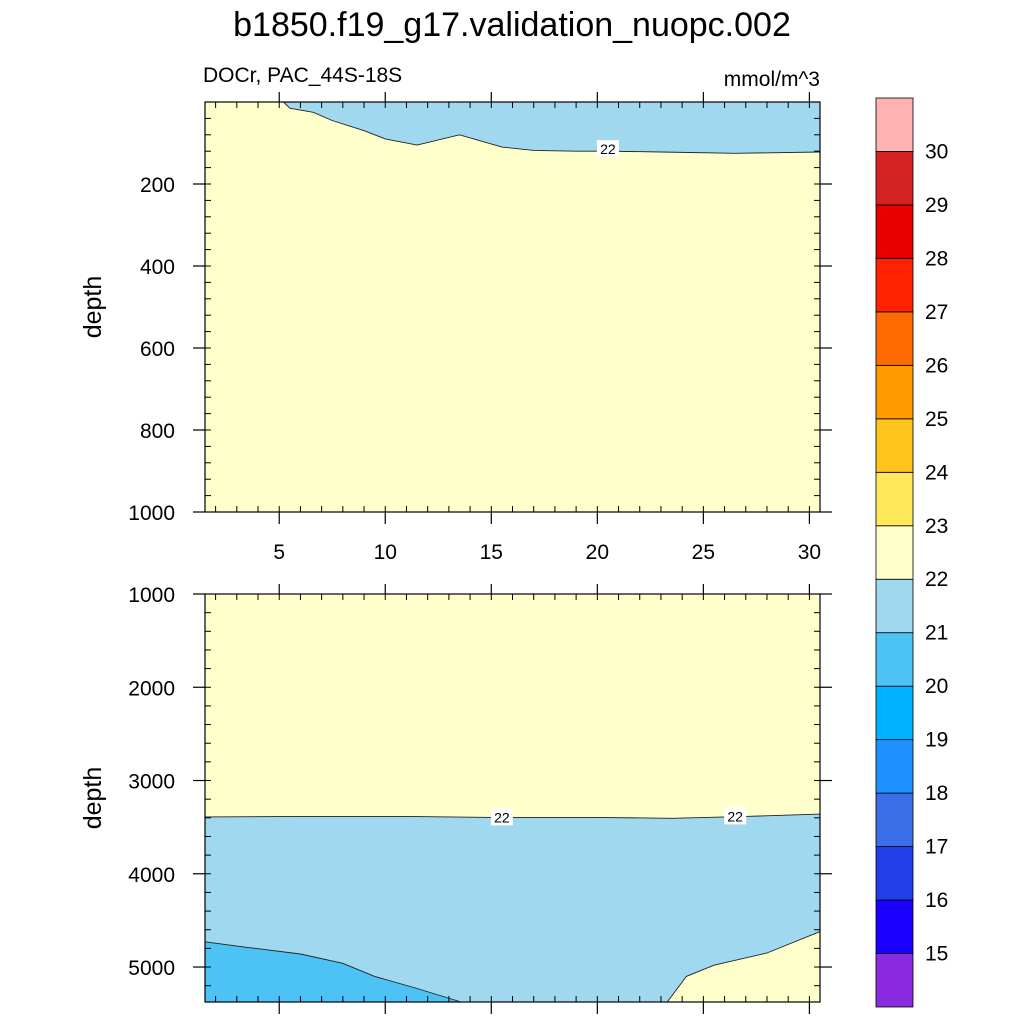 The image size is (1024, 1024). What do you see at coordinates (809, 552) in the screenshot?
I see `x-tick-label: 30` at bounding box center [809, 552].